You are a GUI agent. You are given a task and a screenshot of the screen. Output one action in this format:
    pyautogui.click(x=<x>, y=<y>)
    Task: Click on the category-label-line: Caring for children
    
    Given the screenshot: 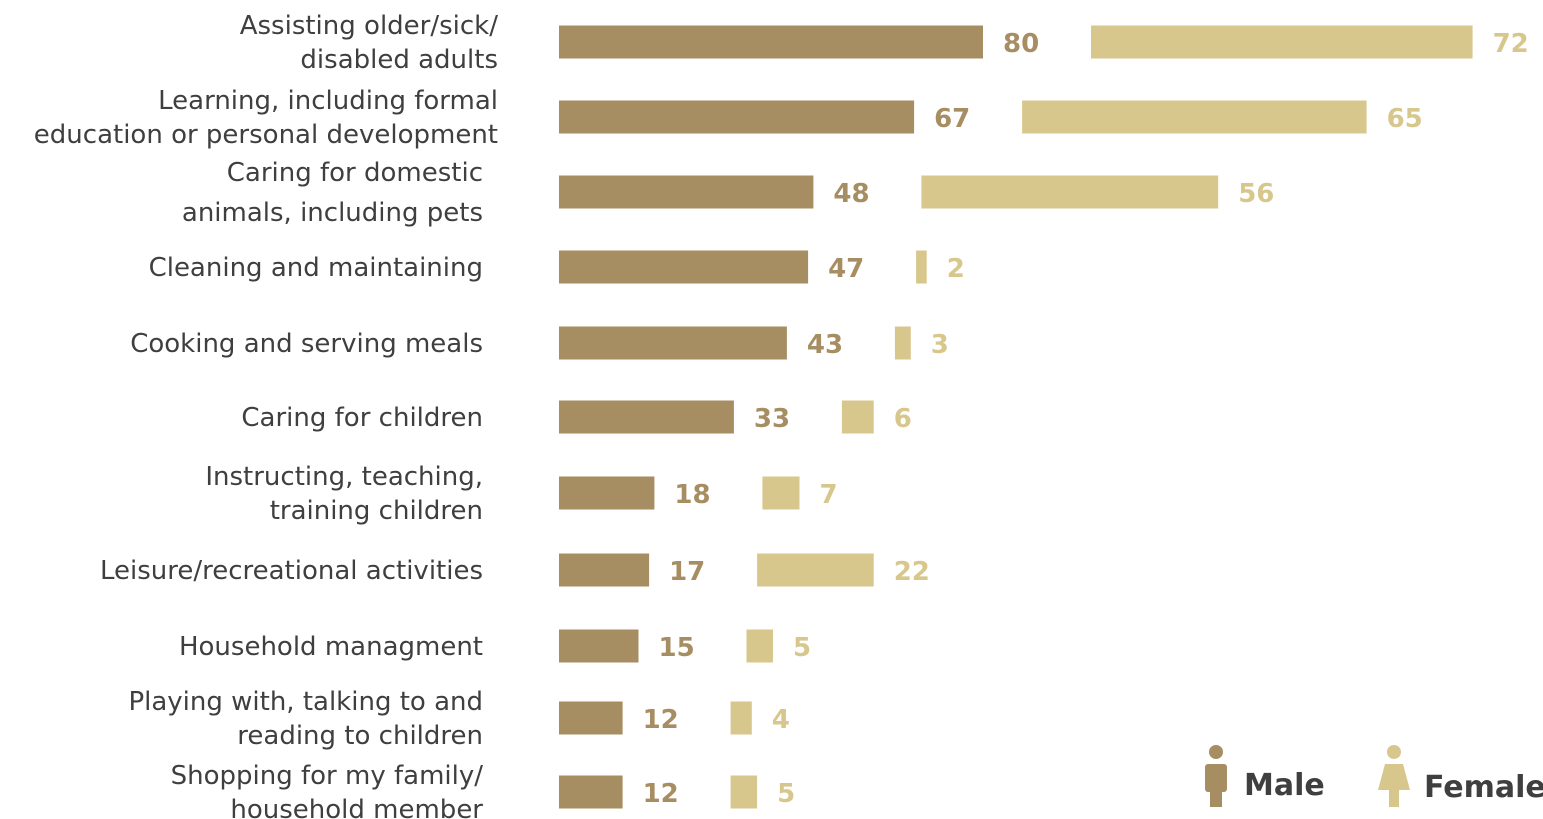 What is the action you would take?
    pyautogui.click(x=362, y=418)
    